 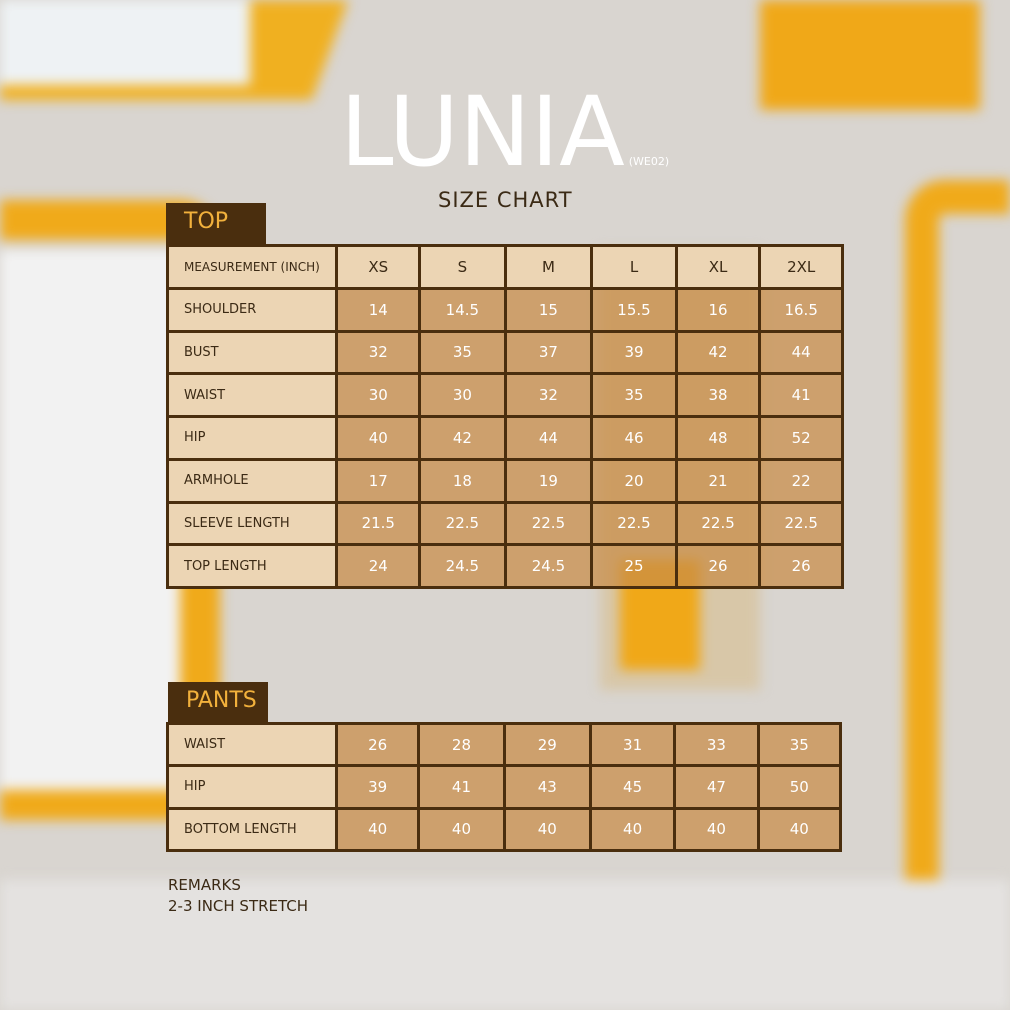 I want to click on row-label: SHOULDER, so click(x=252, y=309).